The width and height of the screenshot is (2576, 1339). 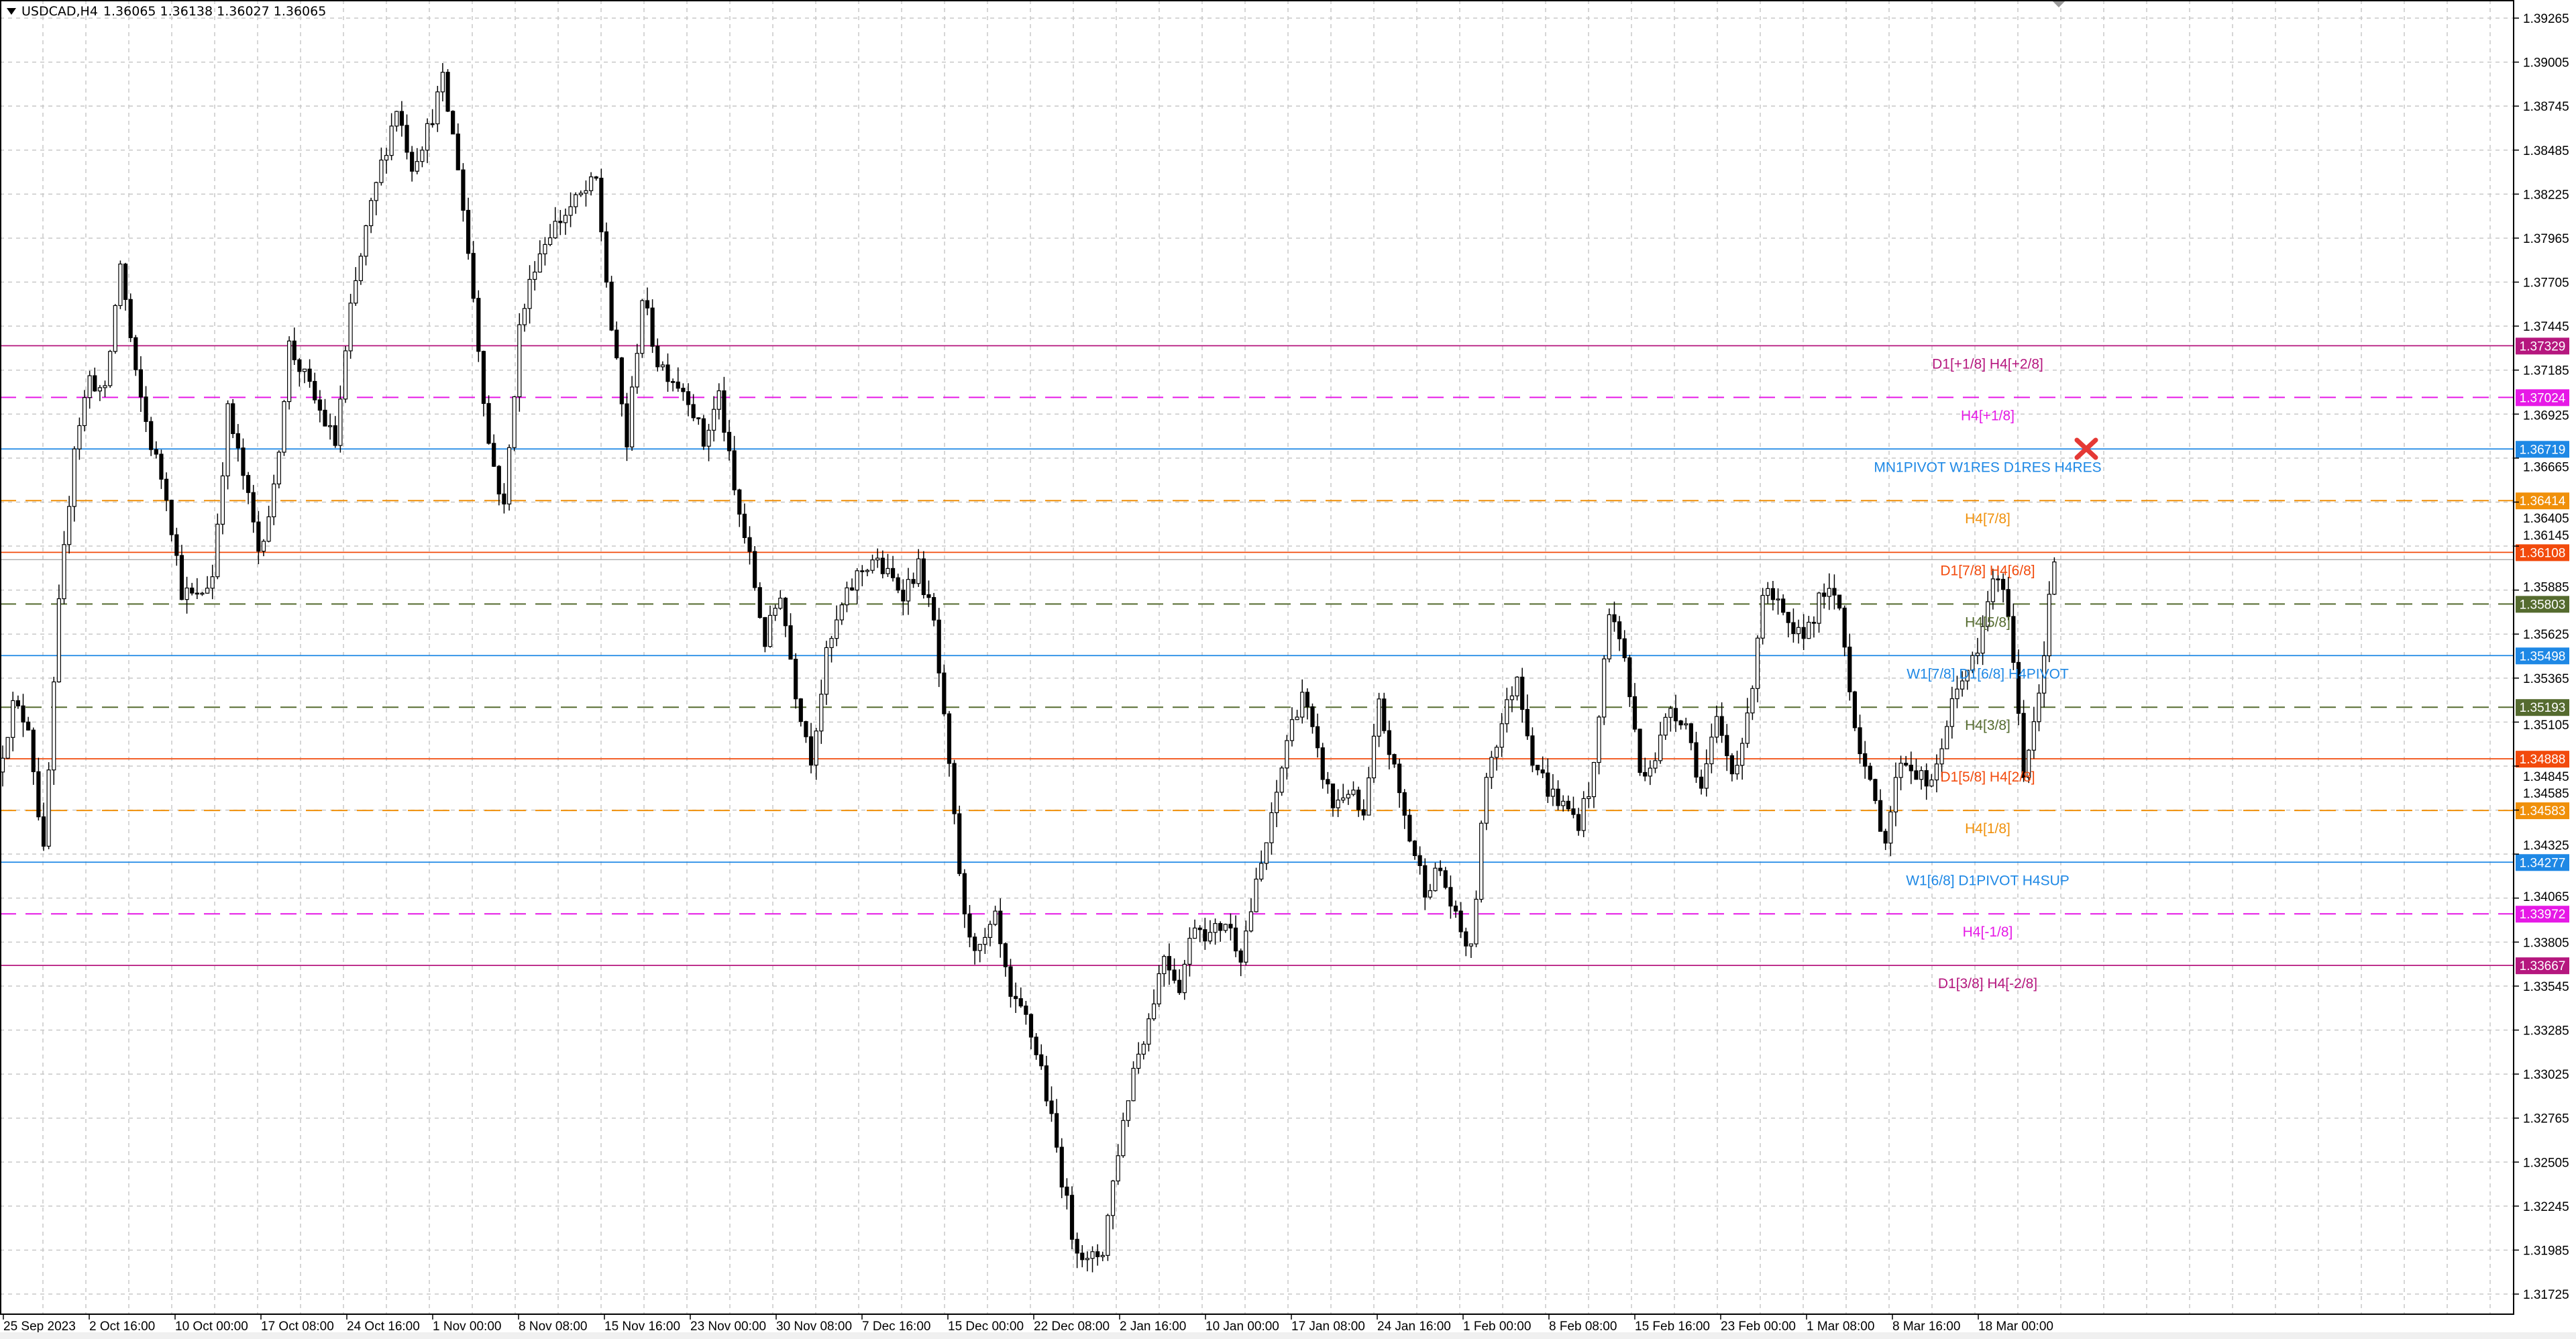 What do you see at coordinates (1153, 1327) in the screenshot?
I see `x-tick-label: 2 Jan 16:00` at bounding box center [1153, 1327].